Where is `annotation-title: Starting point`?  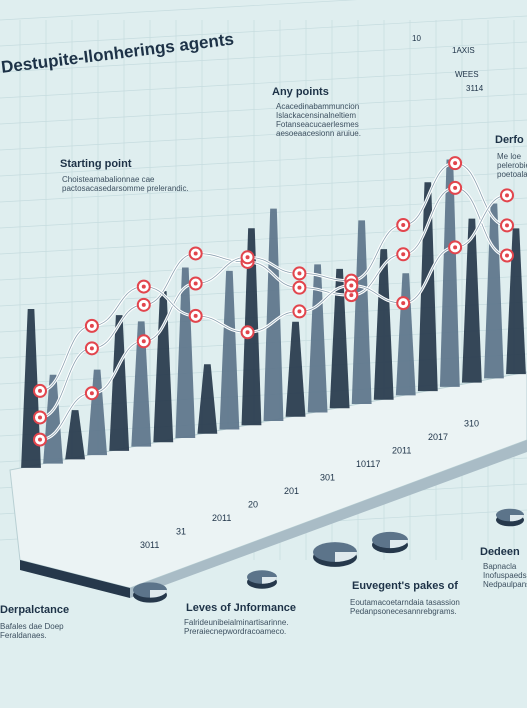 annotation-title: Starting point is located at coordinates (96, 164).